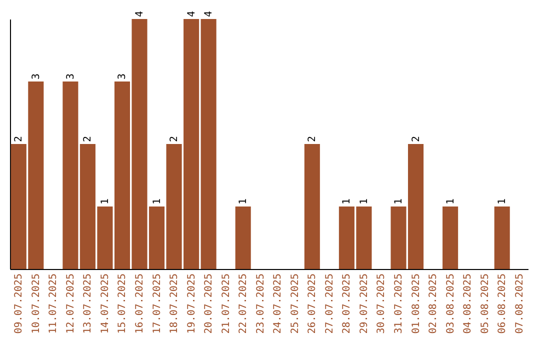 The height and width of the screenshot is (340, 540). I want to click on x-tick-label: 29.07.2025, so click(364, 304).